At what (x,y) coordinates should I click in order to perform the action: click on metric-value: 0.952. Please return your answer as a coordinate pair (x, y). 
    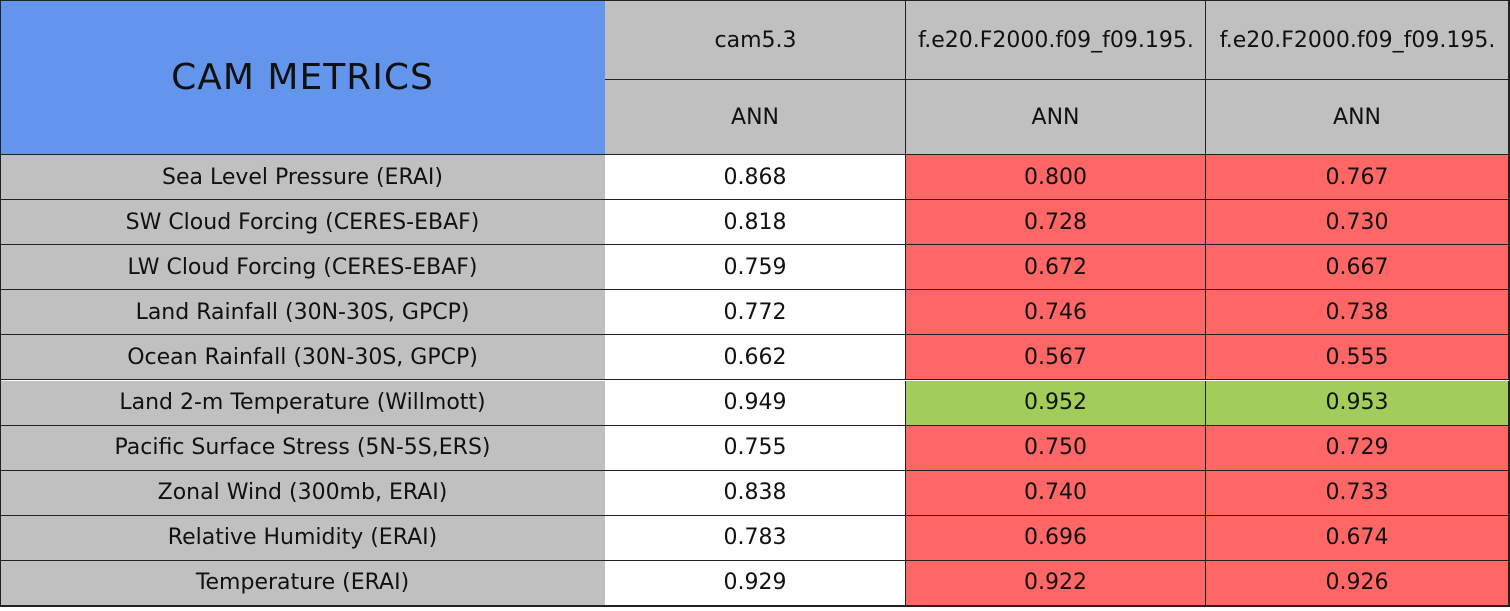
    Looking at the image, I should click on (1056, 403).